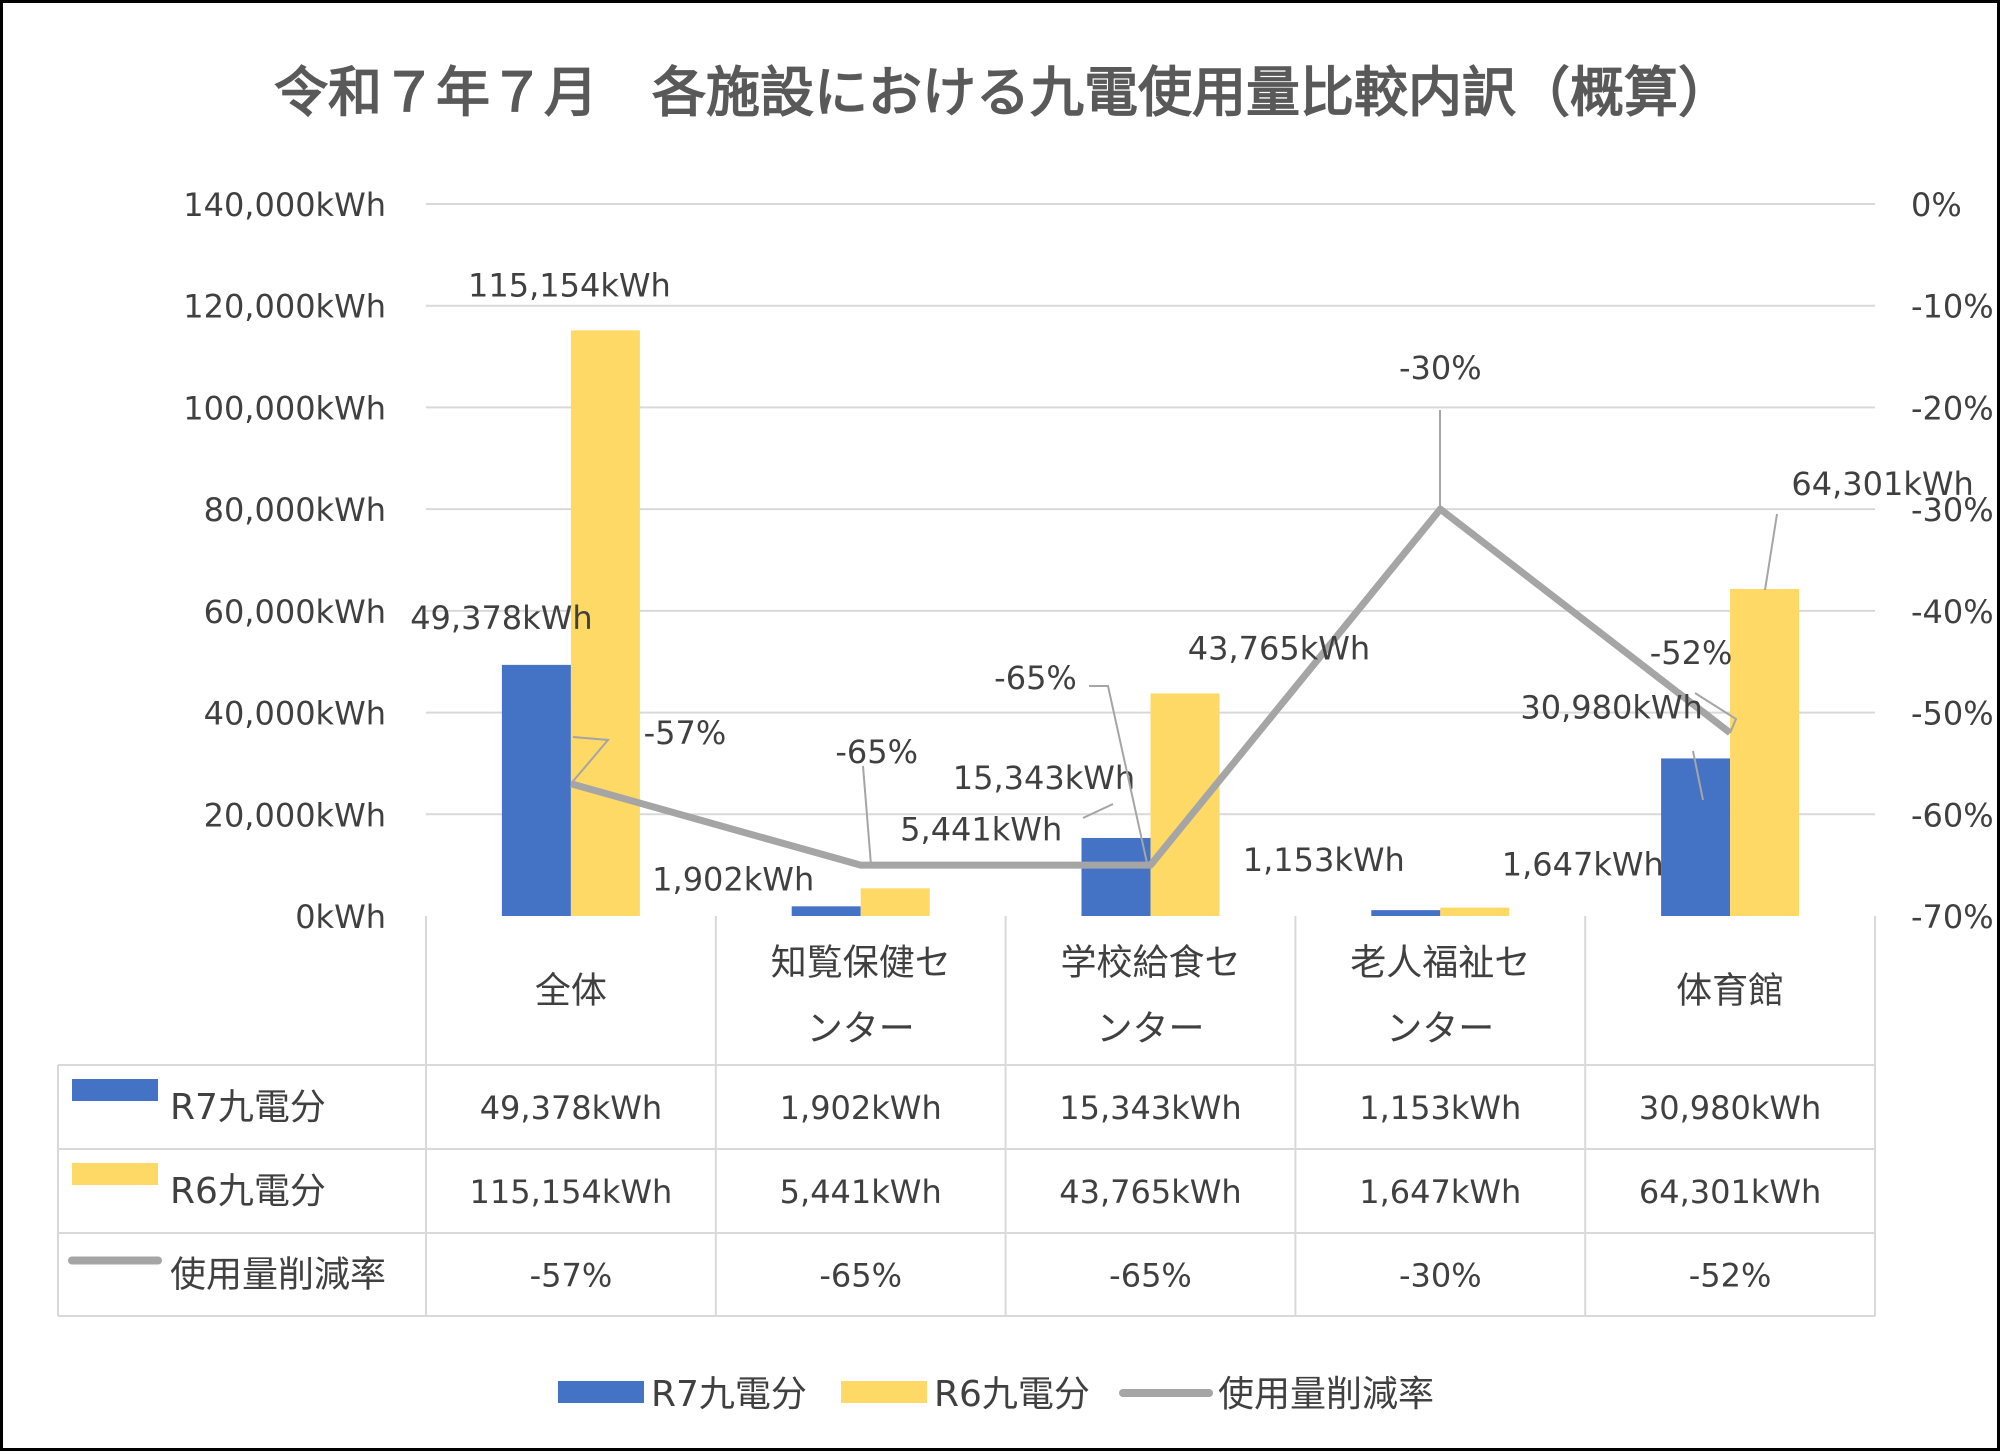 The height and width of the screenshot is (1454, 2000). What do you see at coordinates (1324, 860) in the screenshot?
I see `data-label-r7: 1,153kWh` at bounding box center [1324, 860].